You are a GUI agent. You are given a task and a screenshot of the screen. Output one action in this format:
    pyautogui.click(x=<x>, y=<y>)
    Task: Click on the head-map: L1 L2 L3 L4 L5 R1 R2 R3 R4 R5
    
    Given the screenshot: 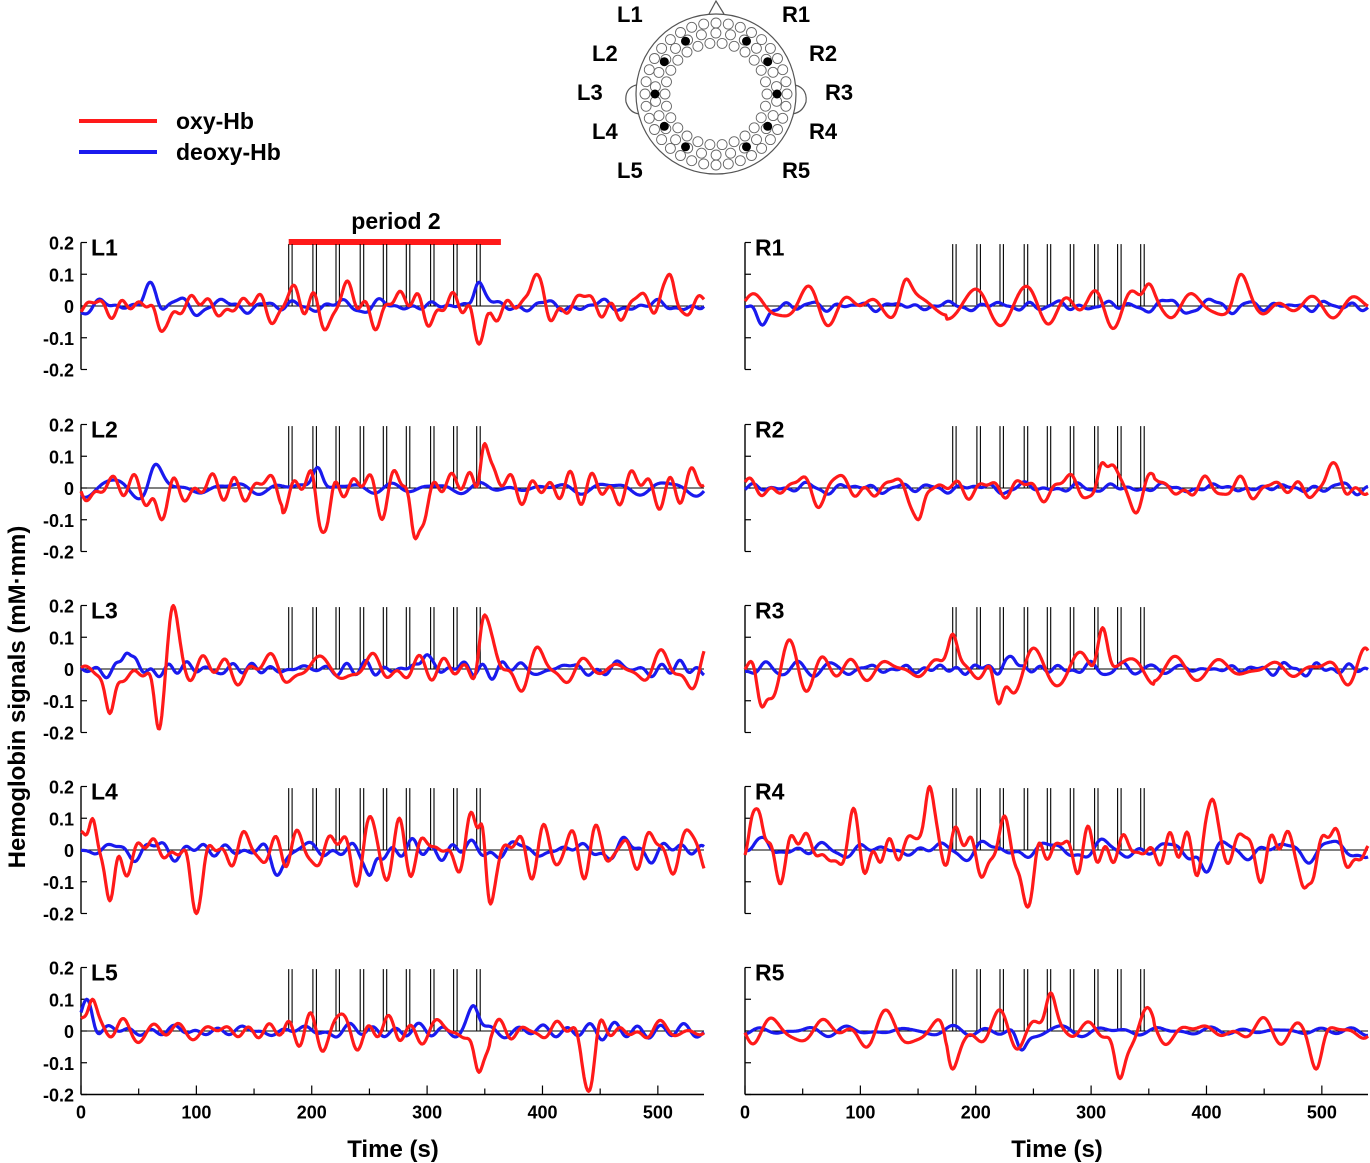 What is the action you would take?
    pyautogui.click(x=715, y=91)
    